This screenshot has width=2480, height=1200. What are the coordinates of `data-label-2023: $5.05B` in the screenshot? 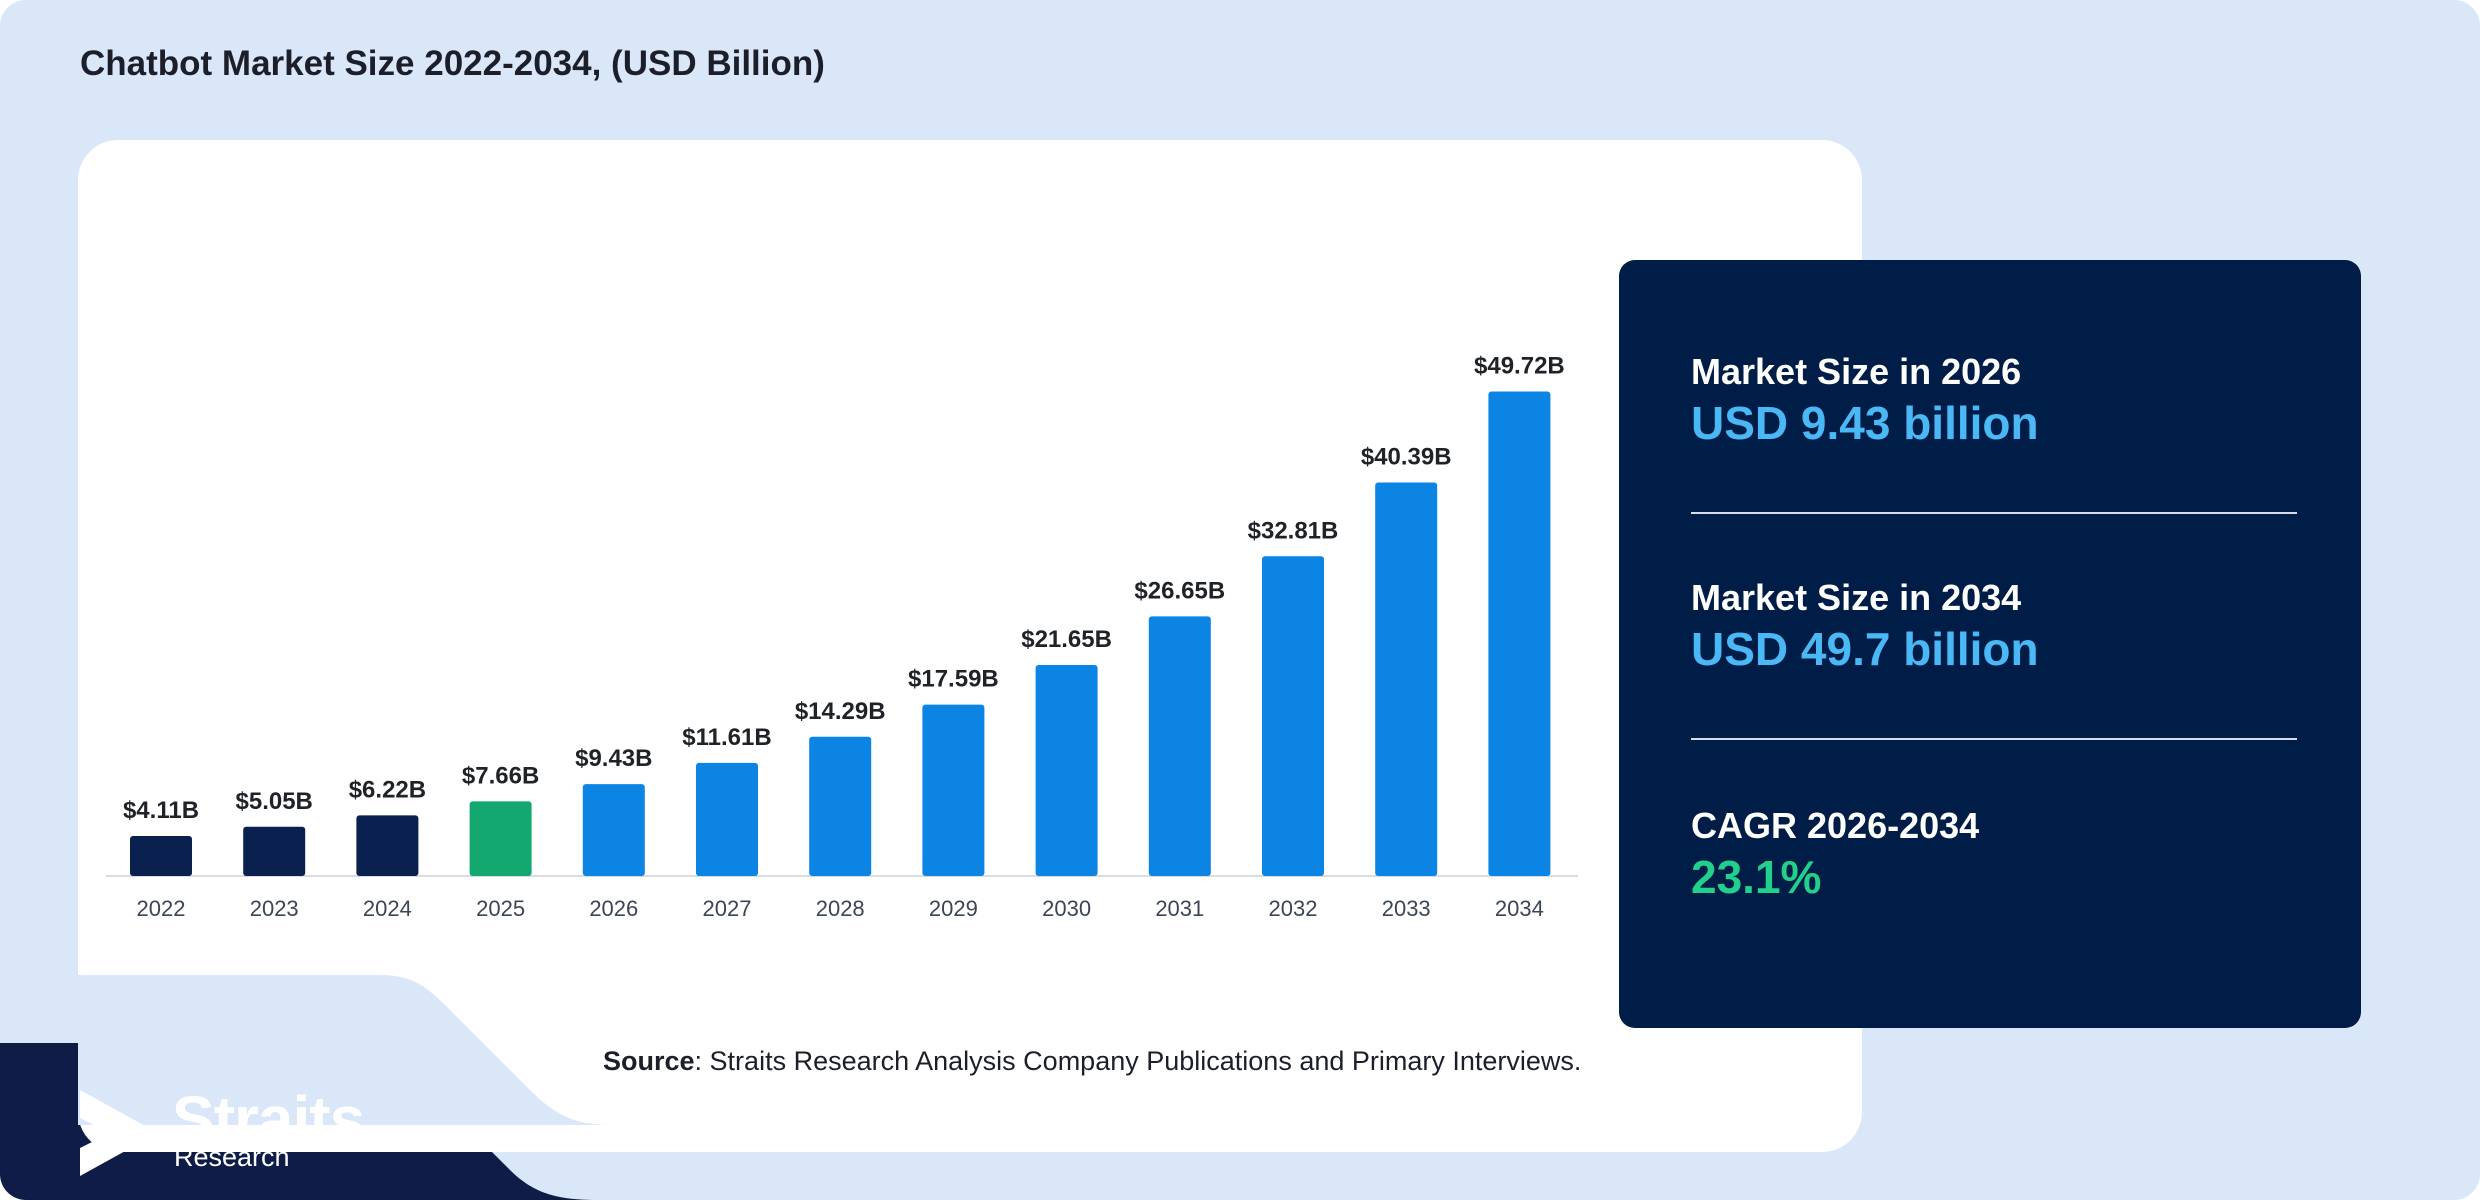 It's located at (274, 801).